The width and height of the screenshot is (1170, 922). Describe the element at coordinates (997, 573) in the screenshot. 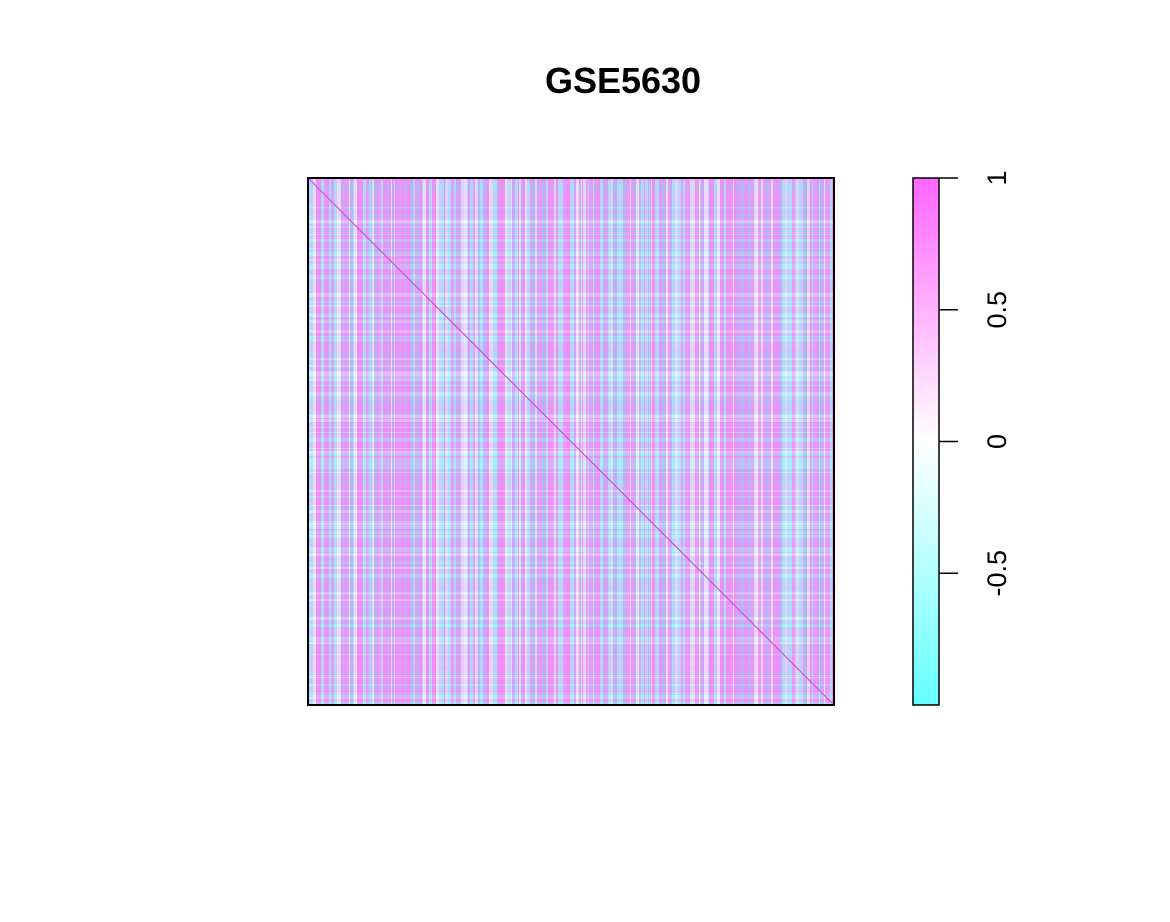

I see `colorbar-tick-label: -0.5` at that location.